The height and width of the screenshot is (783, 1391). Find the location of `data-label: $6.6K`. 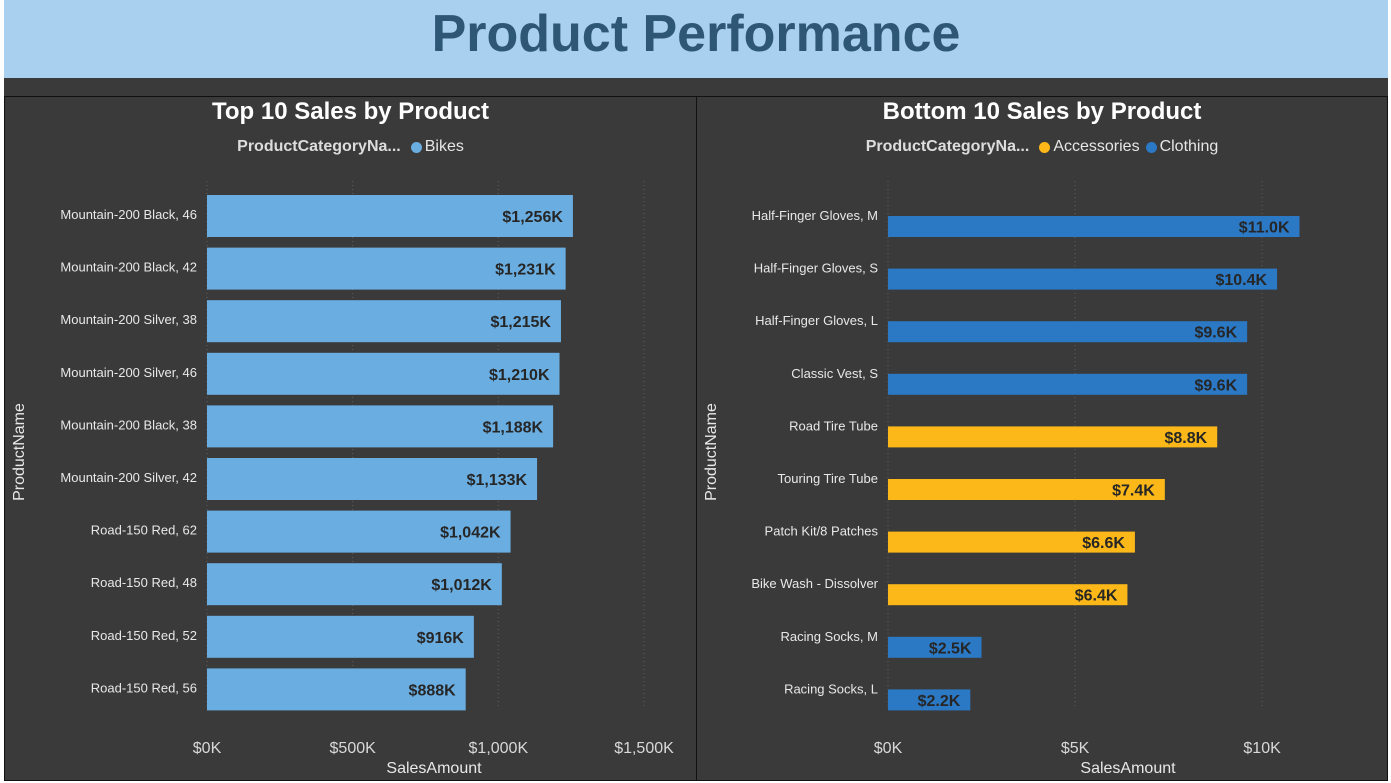

data-label: $6.6K is located at coordinates (1103, 543).